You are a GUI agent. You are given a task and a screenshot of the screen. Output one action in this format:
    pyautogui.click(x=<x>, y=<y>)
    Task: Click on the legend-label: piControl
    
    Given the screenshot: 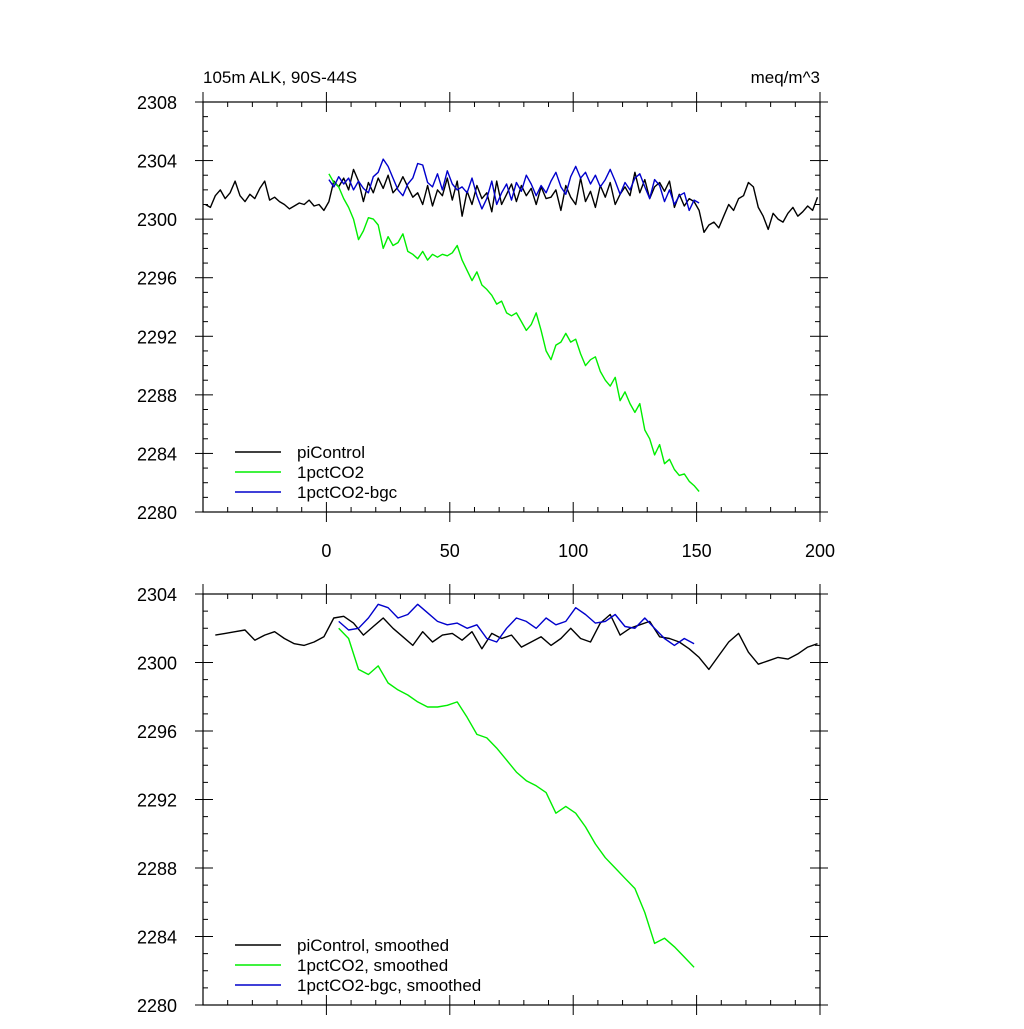 What is the action you would take?
    pyautogui.click(x=331, y=452)
    